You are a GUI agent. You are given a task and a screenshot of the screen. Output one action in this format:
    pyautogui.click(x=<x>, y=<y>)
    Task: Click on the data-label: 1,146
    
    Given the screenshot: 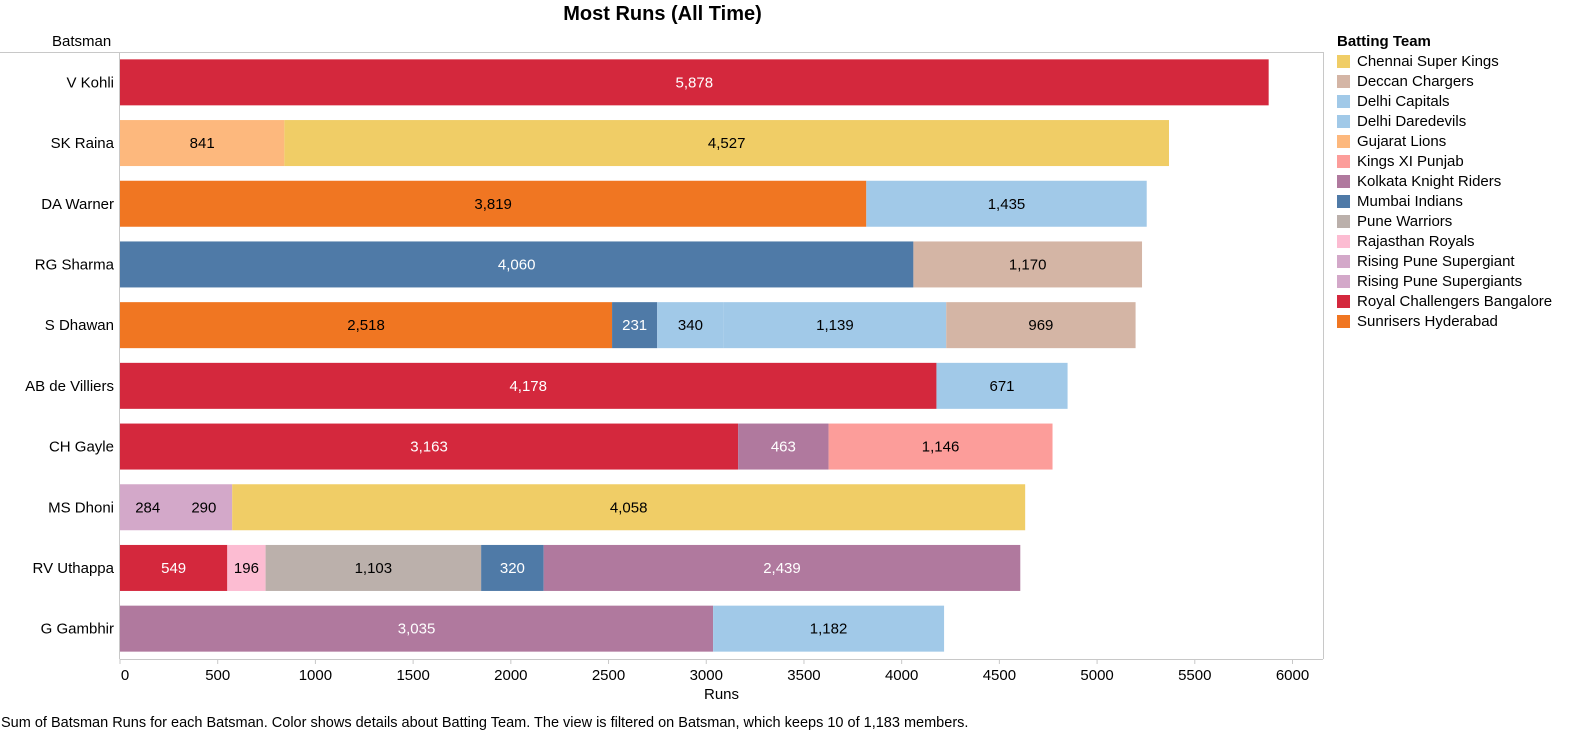 What is the action you would take?
    pyautogui.click(x=941, y=447)
    